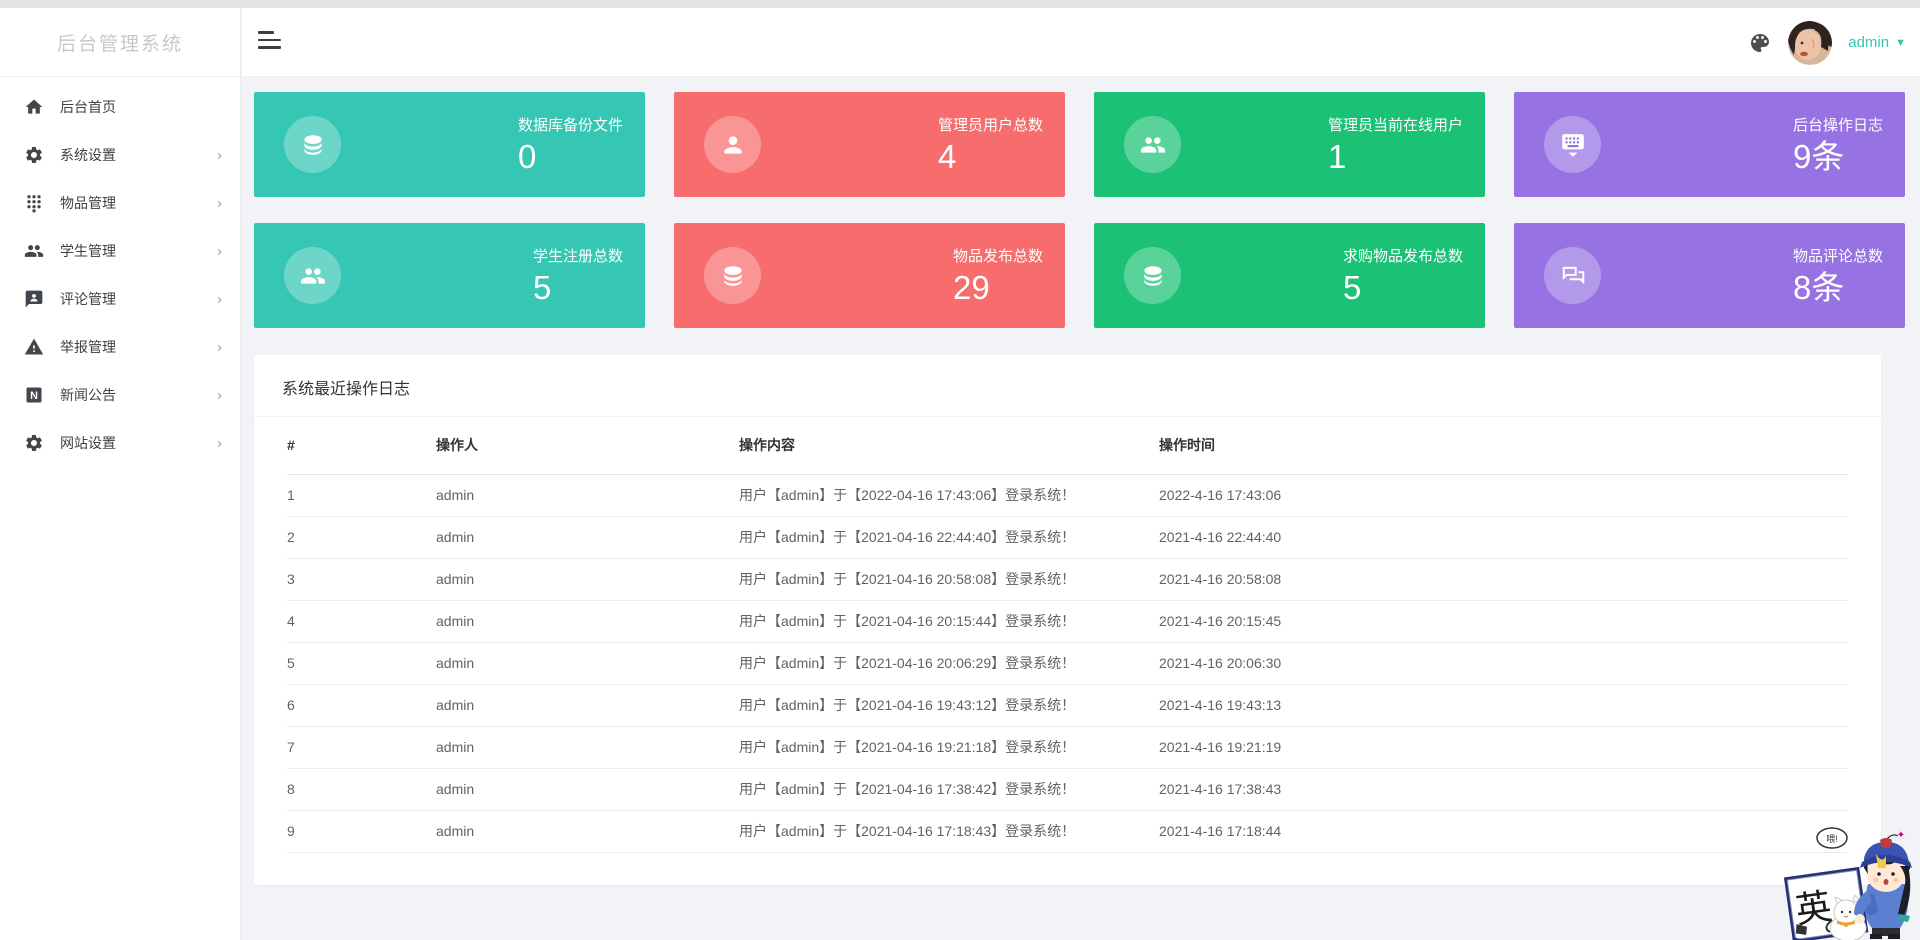 The height and width of the screenshot is (940, 1920). I want to click on caret-down-icon: ▼, so click(1900, 42).